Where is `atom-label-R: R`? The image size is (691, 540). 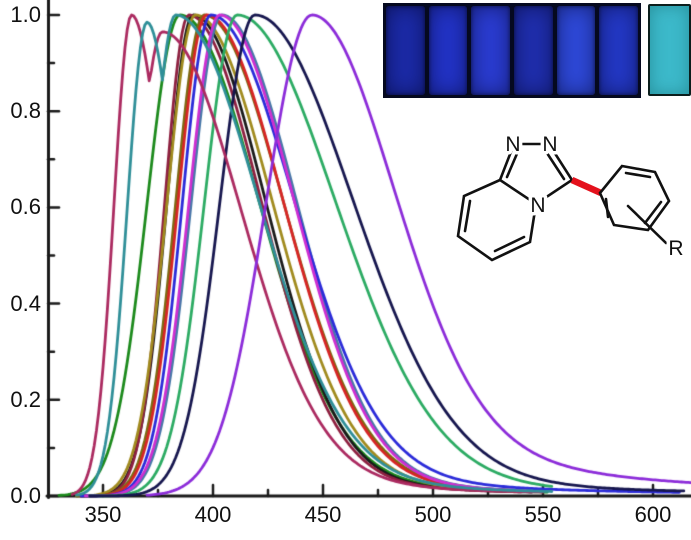
atom-label-R: R is located at coordinates (675, 248).